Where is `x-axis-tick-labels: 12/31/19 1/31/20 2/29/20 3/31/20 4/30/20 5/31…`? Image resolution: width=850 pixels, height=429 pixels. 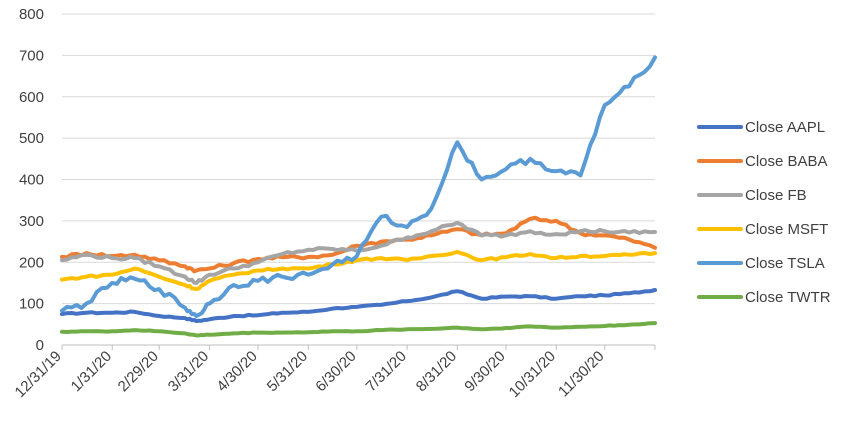 x-axis-tick-labels: 12/31/19 1/31/20 2/29/20 3/31/20 4/30/20 5/31… is located at coordinates (310, 374).